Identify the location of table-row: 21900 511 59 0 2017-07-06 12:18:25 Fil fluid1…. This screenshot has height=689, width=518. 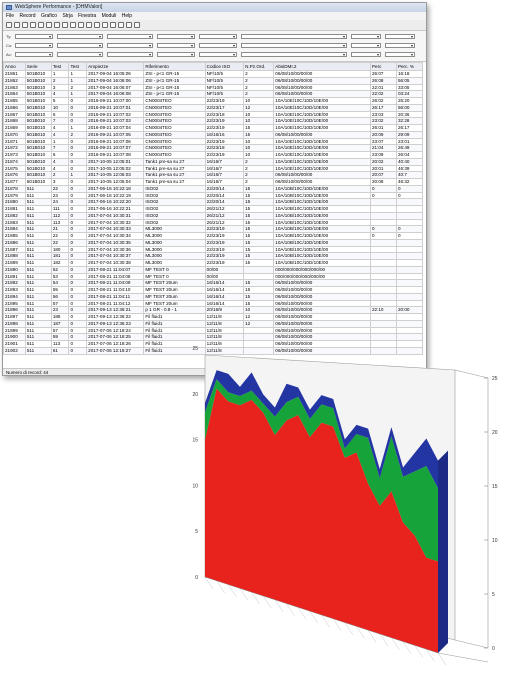
(213, 337).